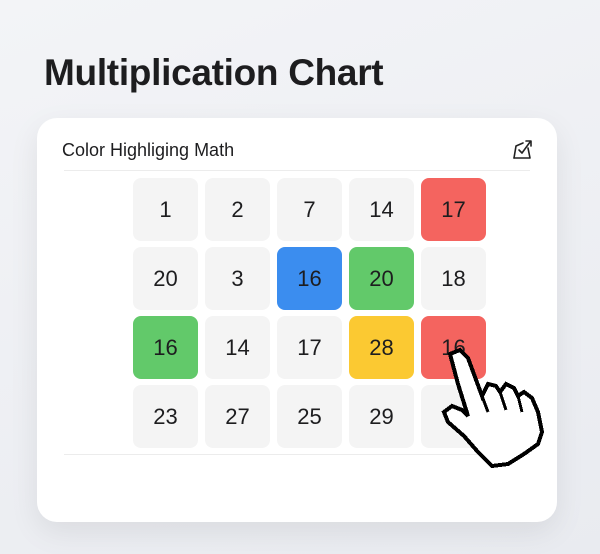 This screenshot has height=554, width=600. Describe the element at coordinates (309, 416) in the screenshot. I see `grid-cell: 25` at that location.